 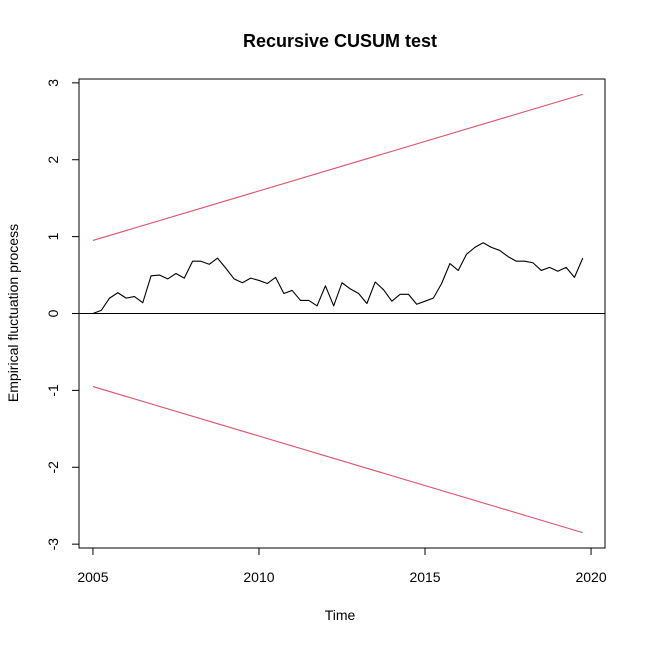 What do you see at coordinates (53, 83) in the screenshot?
I see `y-tick-label: 3` at bounding box center [53, 83].